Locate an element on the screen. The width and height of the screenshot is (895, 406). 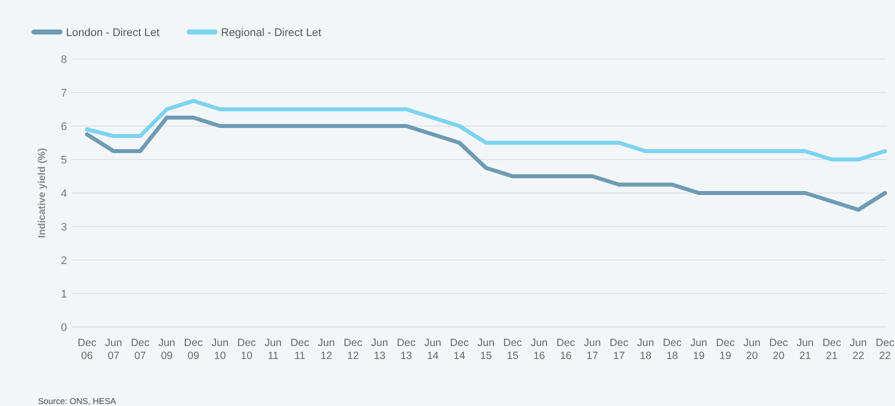
y-tick-label: 1 is located at coordinates (63, 294).